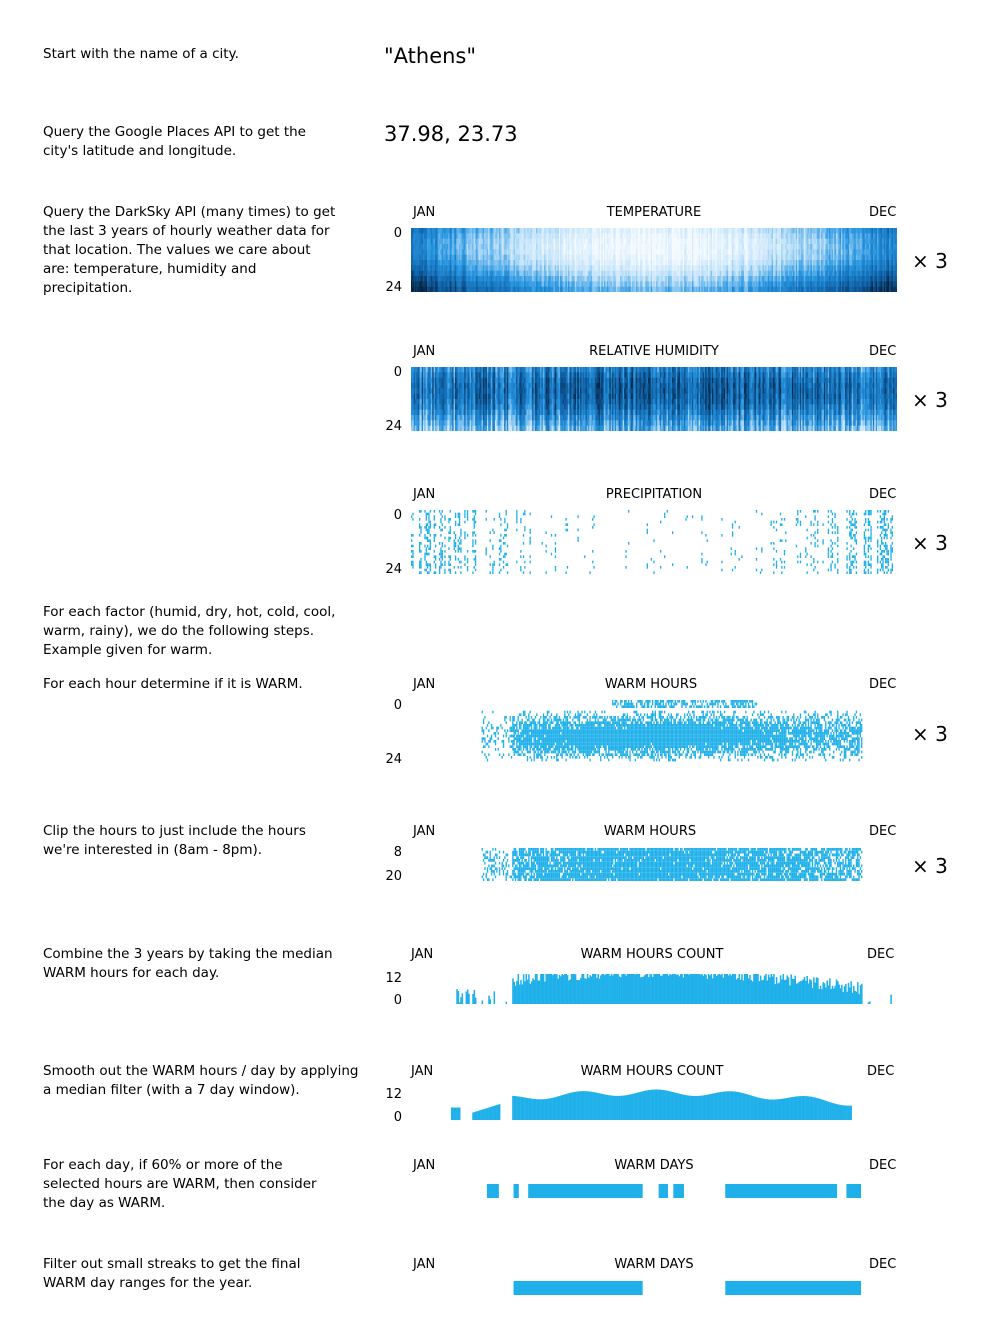 This screenshot has width=1000, height=1341. Describe the element at coordinates (141, 54) in the screenshot. I see `step-city: Start with the name of a city.` at that location.